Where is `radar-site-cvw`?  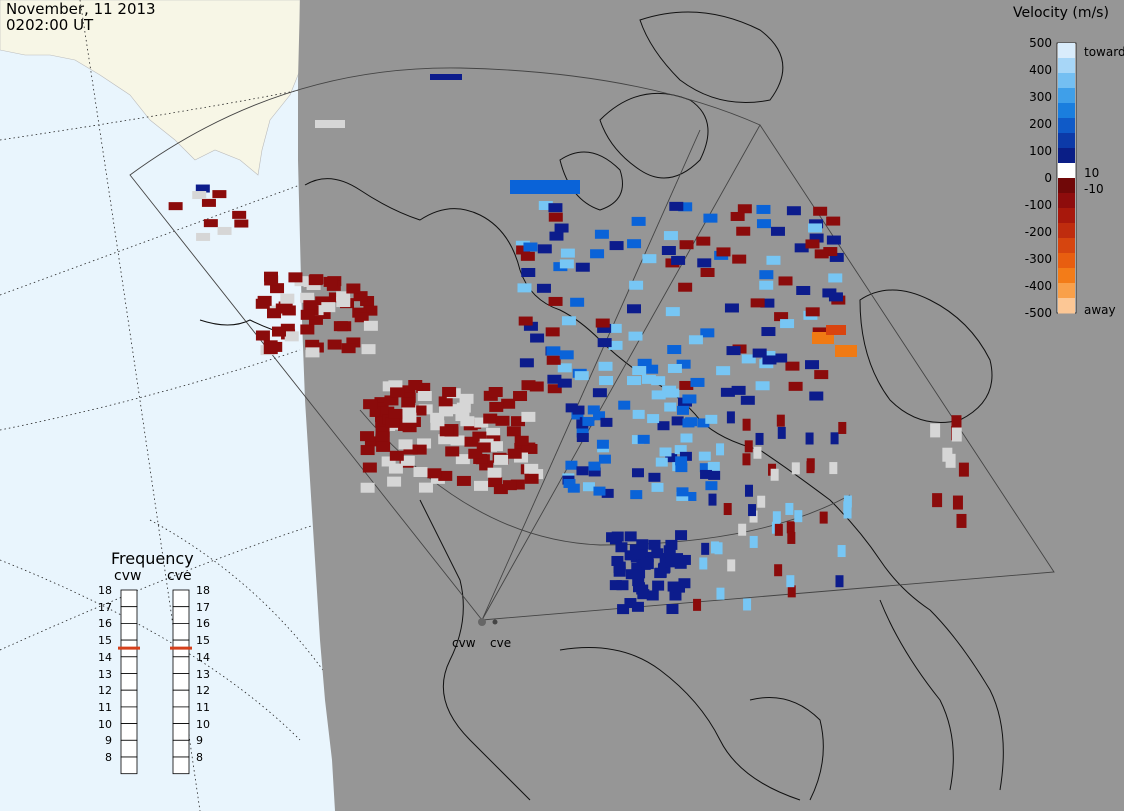 radar-site-cvw is located at coordinates (482, 622).